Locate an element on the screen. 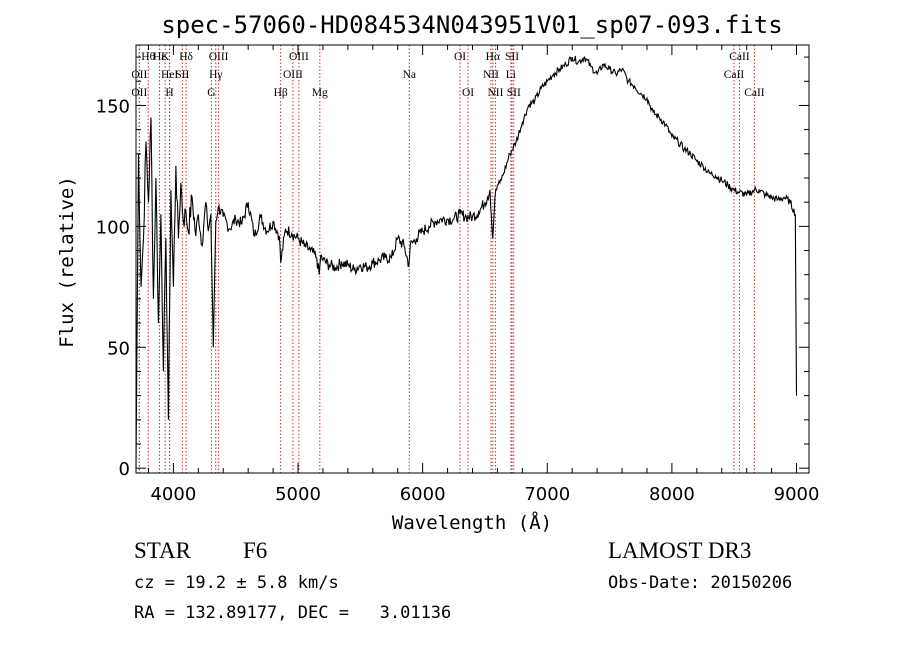  line-label: HeI is located at coordinates (169, 75).